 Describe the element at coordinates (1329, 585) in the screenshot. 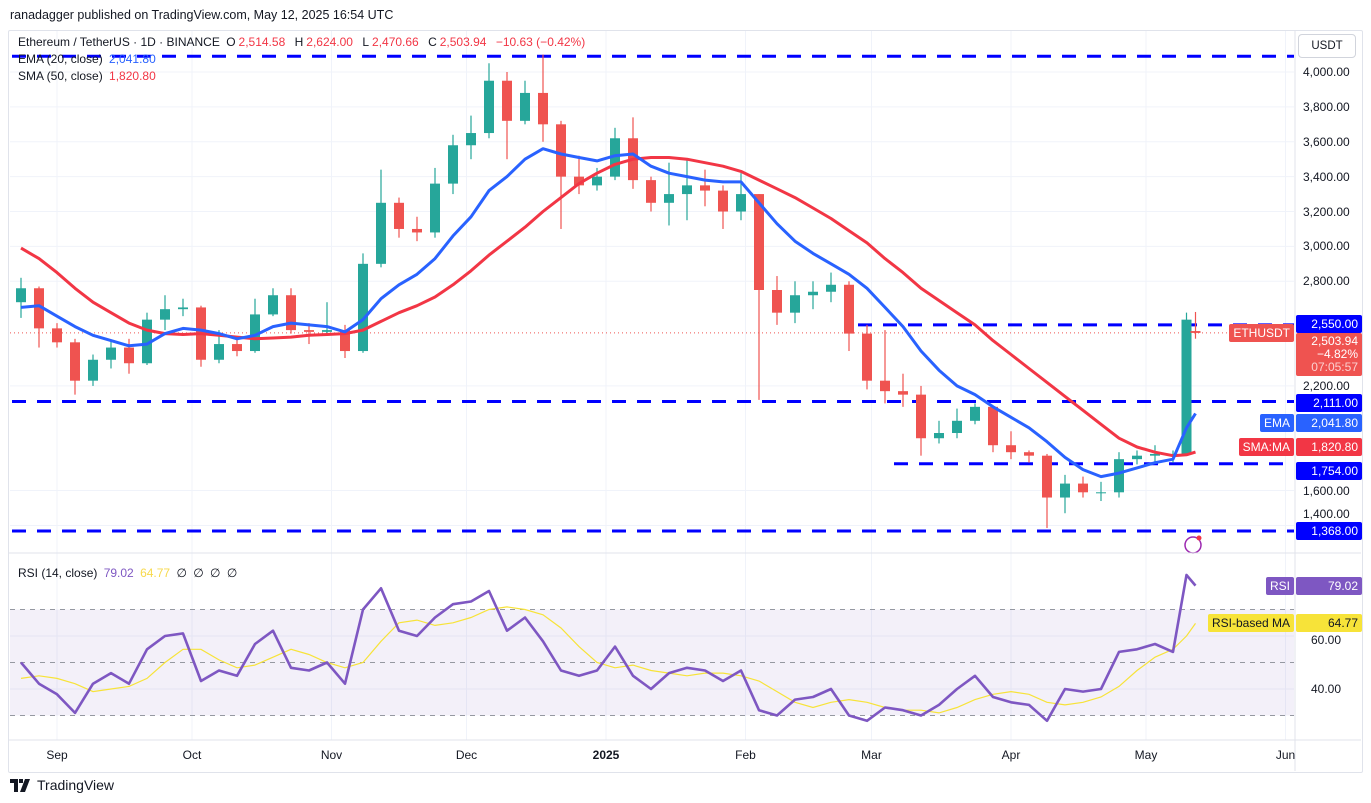

I see `rsi-value-badge: 79.02` at that location.